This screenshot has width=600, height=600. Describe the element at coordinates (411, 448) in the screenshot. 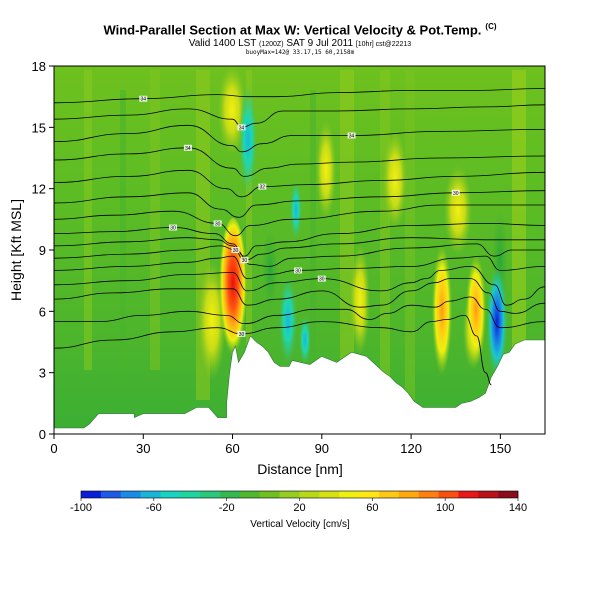

I see `x-tick-label: 120` at that location.